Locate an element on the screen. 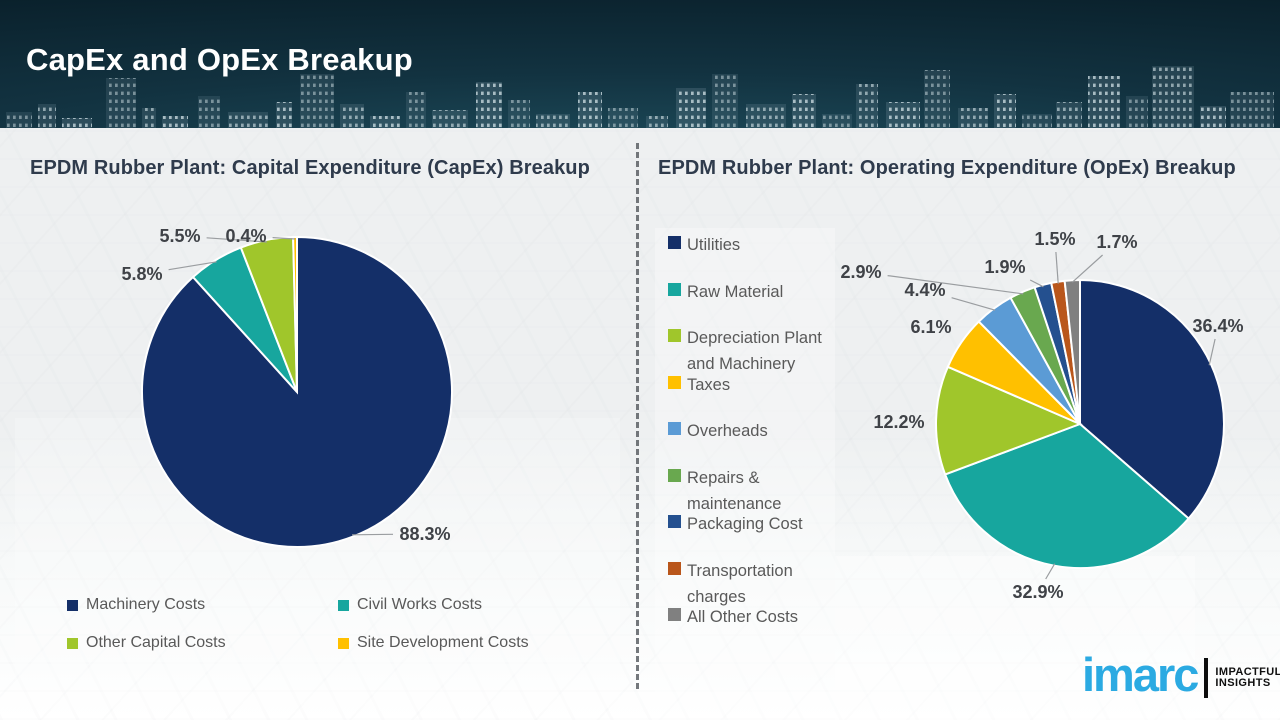 The height and width of the screenshot is (720, 1280). data-label-repairs-maintenance: 2.9% is located at coordinates (860, 272).